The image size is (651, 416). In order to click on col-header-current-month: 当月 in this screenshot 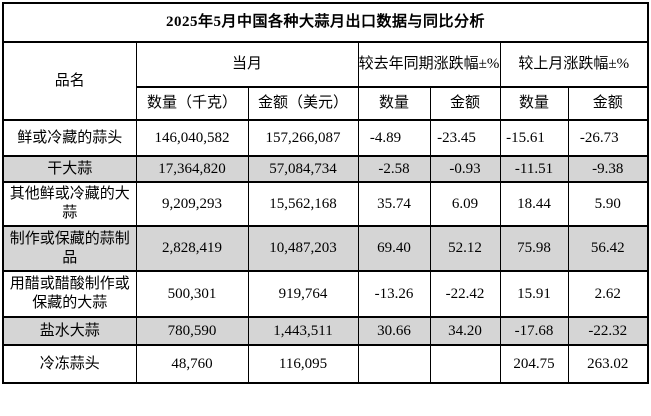, I will do `click(247, 64)`.